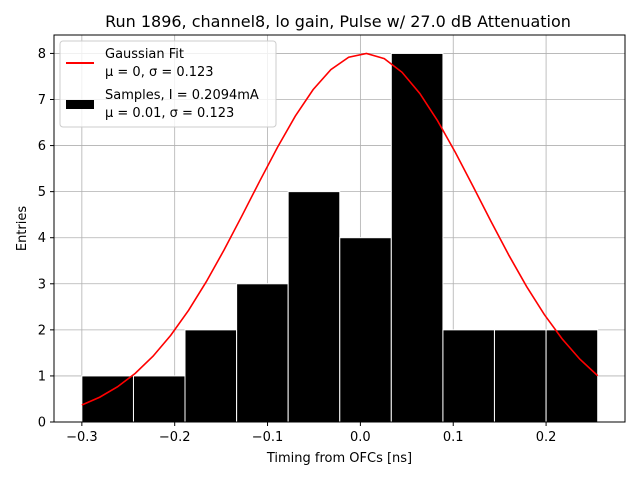  I want to click on y-axis-ticks: 0 1 2 3 4 5 6 7 8, so click(46, 239).